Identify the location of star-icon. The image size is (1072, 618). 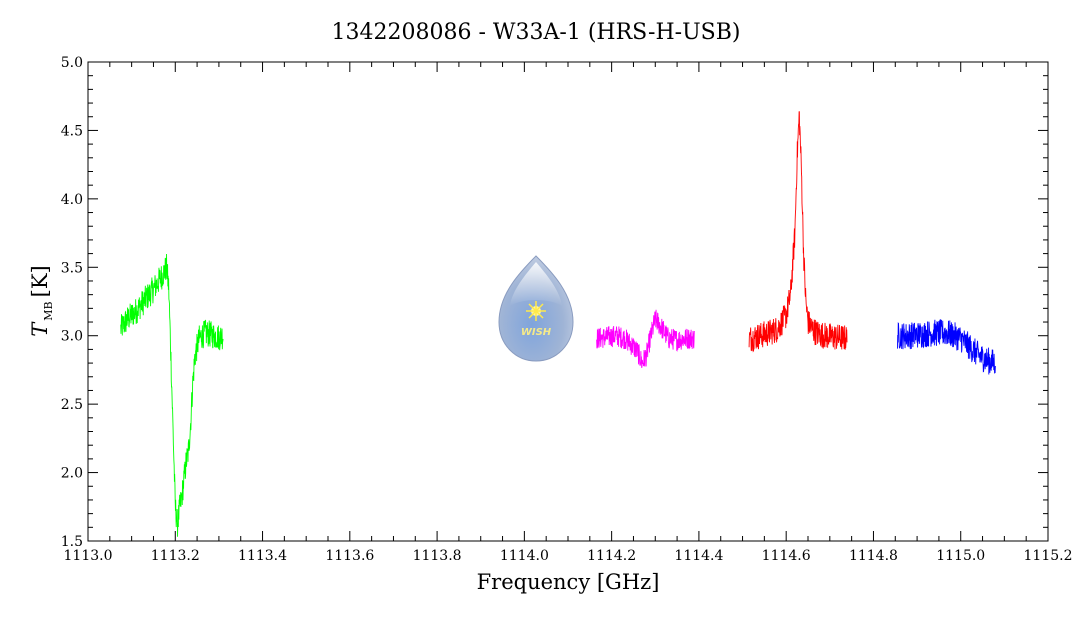
(536, 311).